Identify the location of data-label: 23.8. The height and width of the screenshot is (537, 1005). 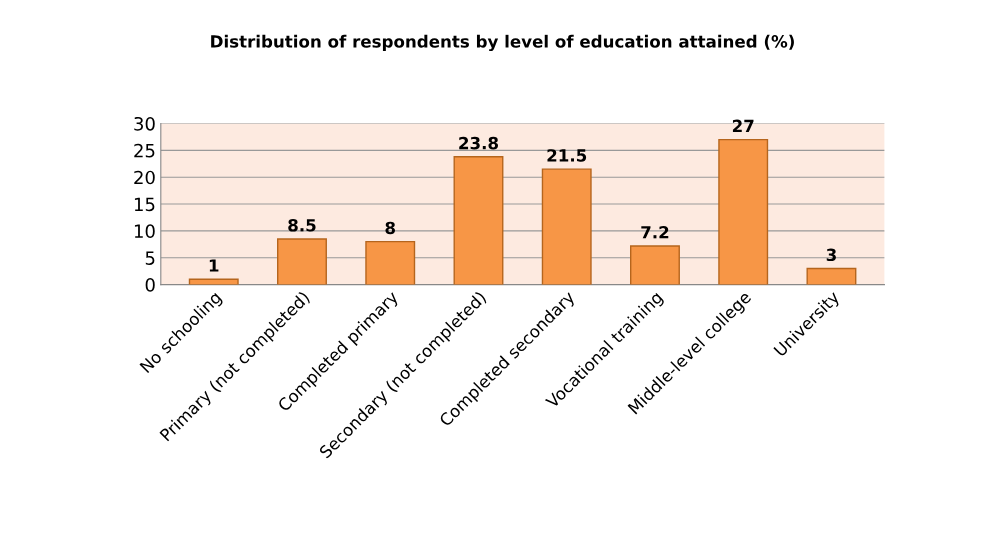
(479, 143).